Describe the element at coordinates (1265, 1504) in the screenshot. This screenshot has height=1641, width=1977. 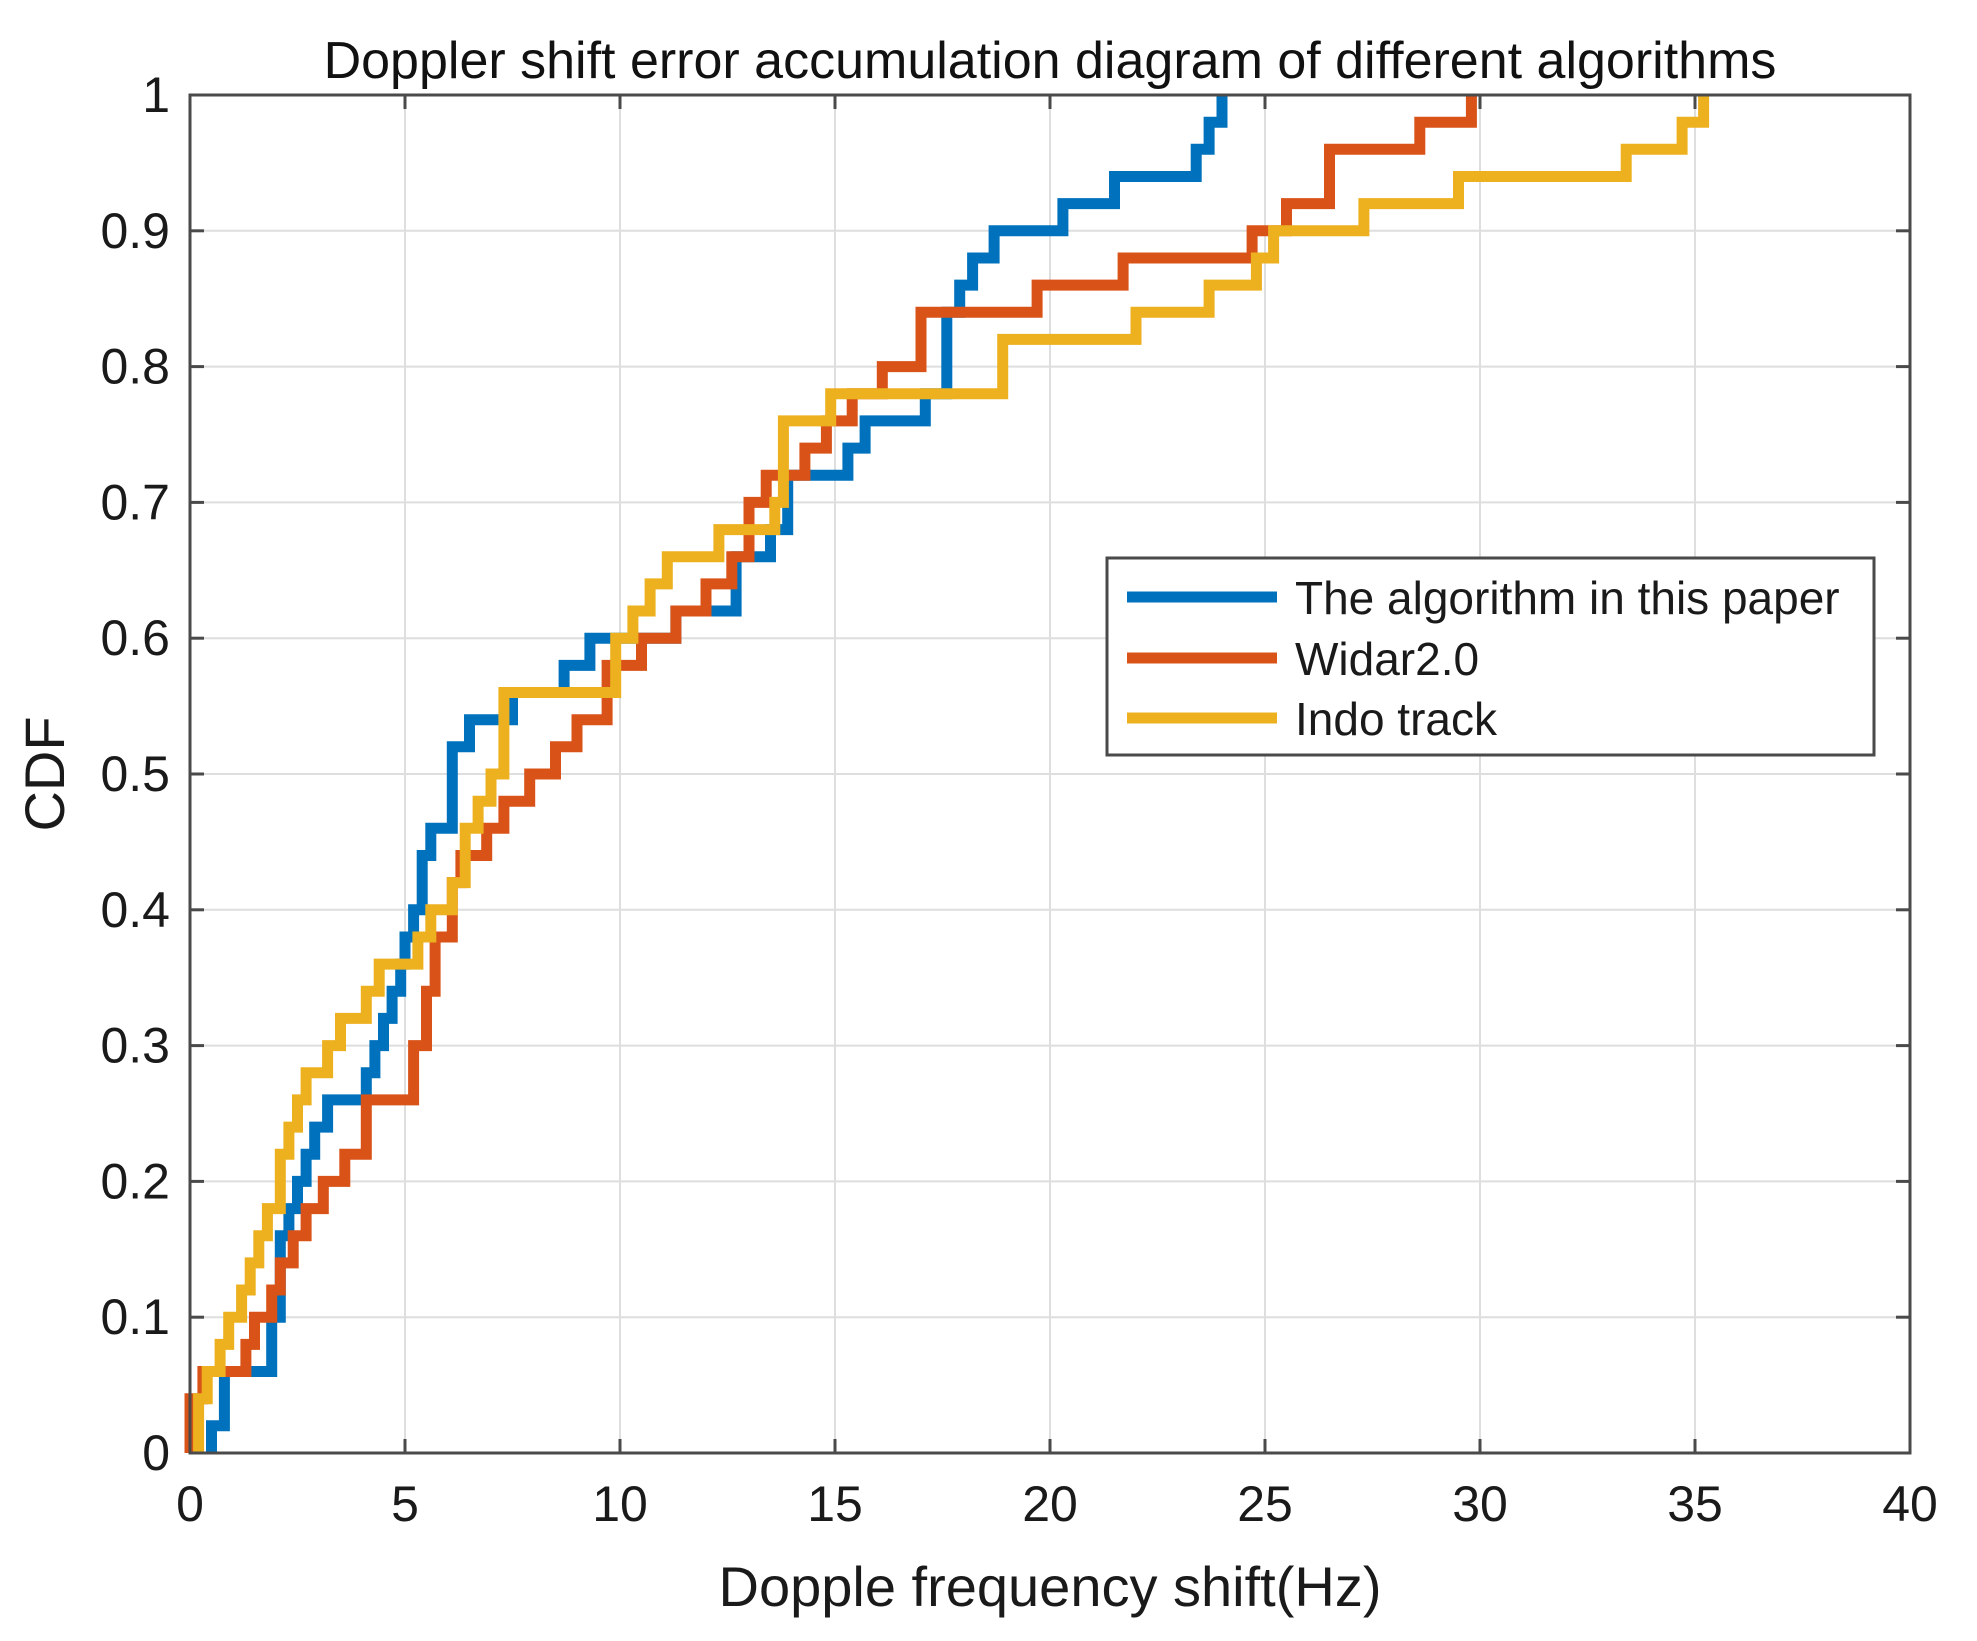
I see `x-tick-label: 25` at that location.